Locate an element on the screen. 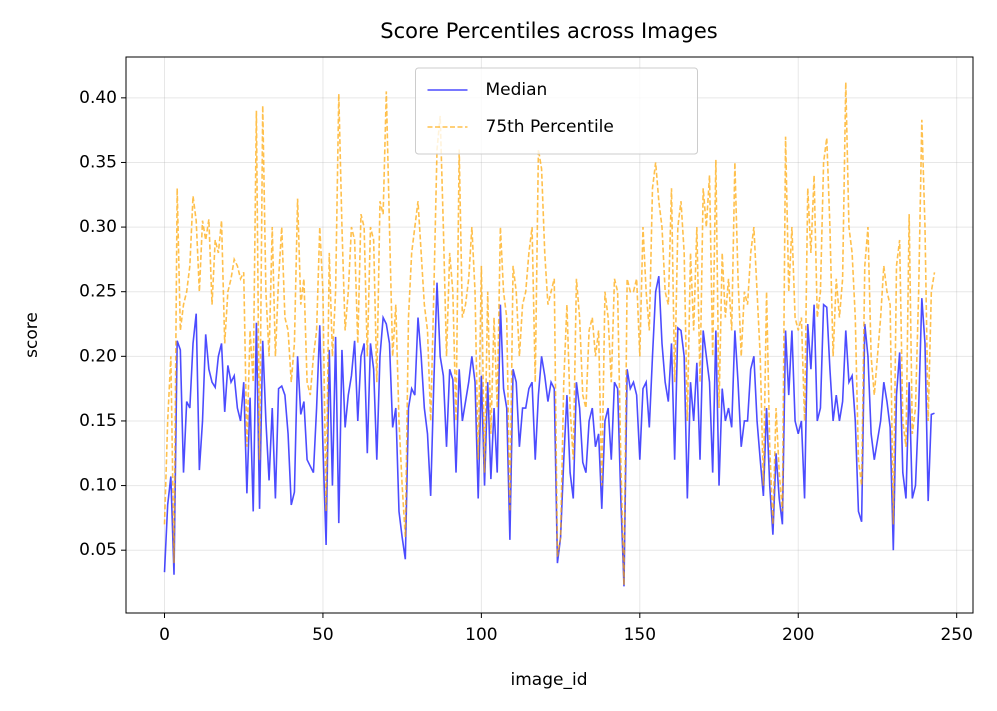  y-tick-label: 0.05 is located at coordinates (98, 550).